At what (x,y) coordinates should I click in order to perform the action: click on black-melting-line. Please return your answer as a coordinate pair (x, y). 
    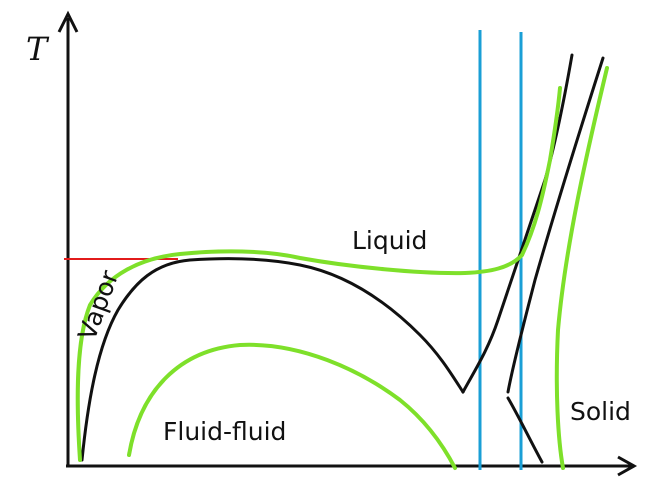
    Looking at the image, I should click on (555, 225).